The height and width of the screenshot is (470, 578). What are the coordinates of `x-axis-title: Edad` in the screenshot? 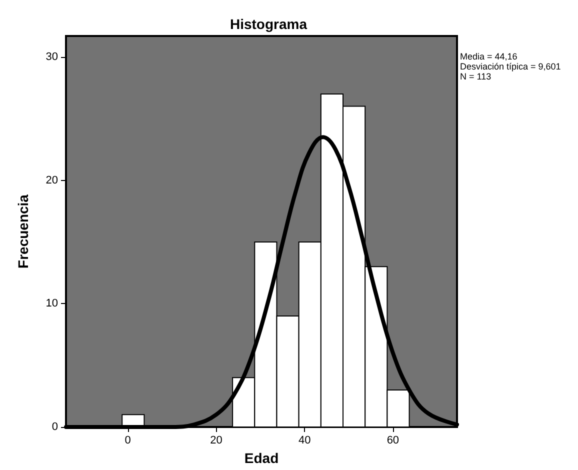 It's located at (261, 458).